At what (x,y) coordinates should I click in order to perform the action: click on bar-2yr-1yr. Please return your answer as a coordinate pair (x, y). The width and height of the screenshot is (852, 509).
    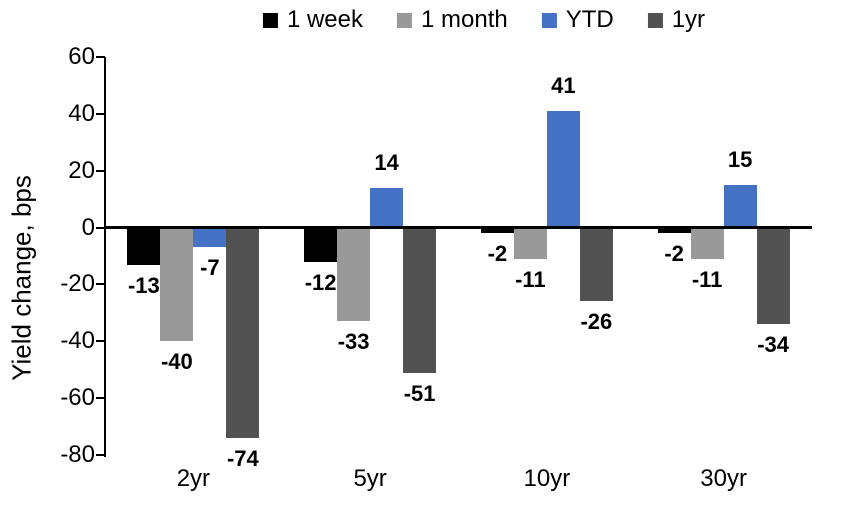
    Looking at the image, I should click on (243, 332).